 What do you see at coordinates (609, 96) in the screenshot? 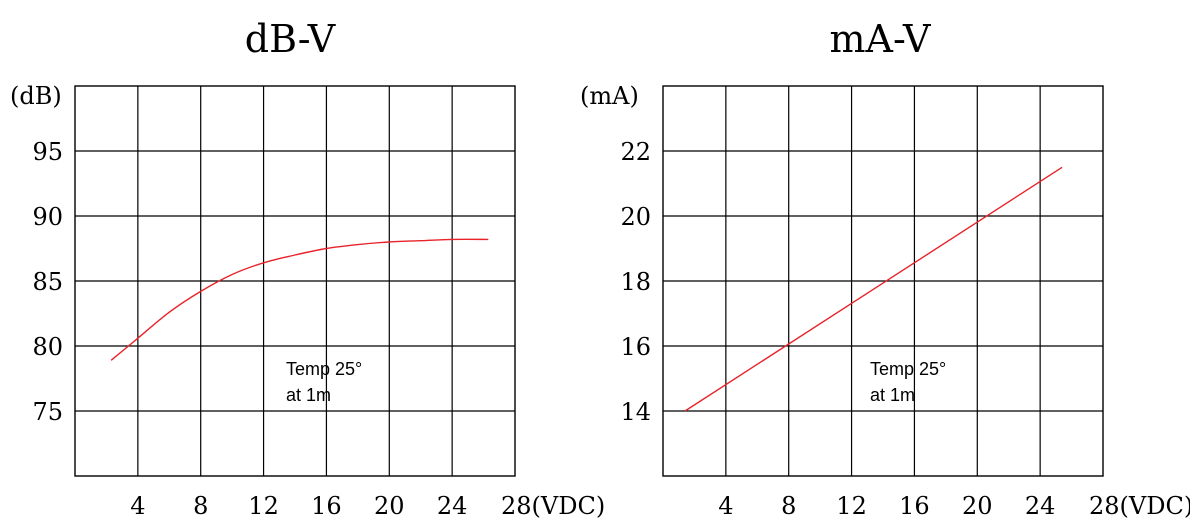
I see `y-axis-label: (mA)` at bounding box center [609, 96].